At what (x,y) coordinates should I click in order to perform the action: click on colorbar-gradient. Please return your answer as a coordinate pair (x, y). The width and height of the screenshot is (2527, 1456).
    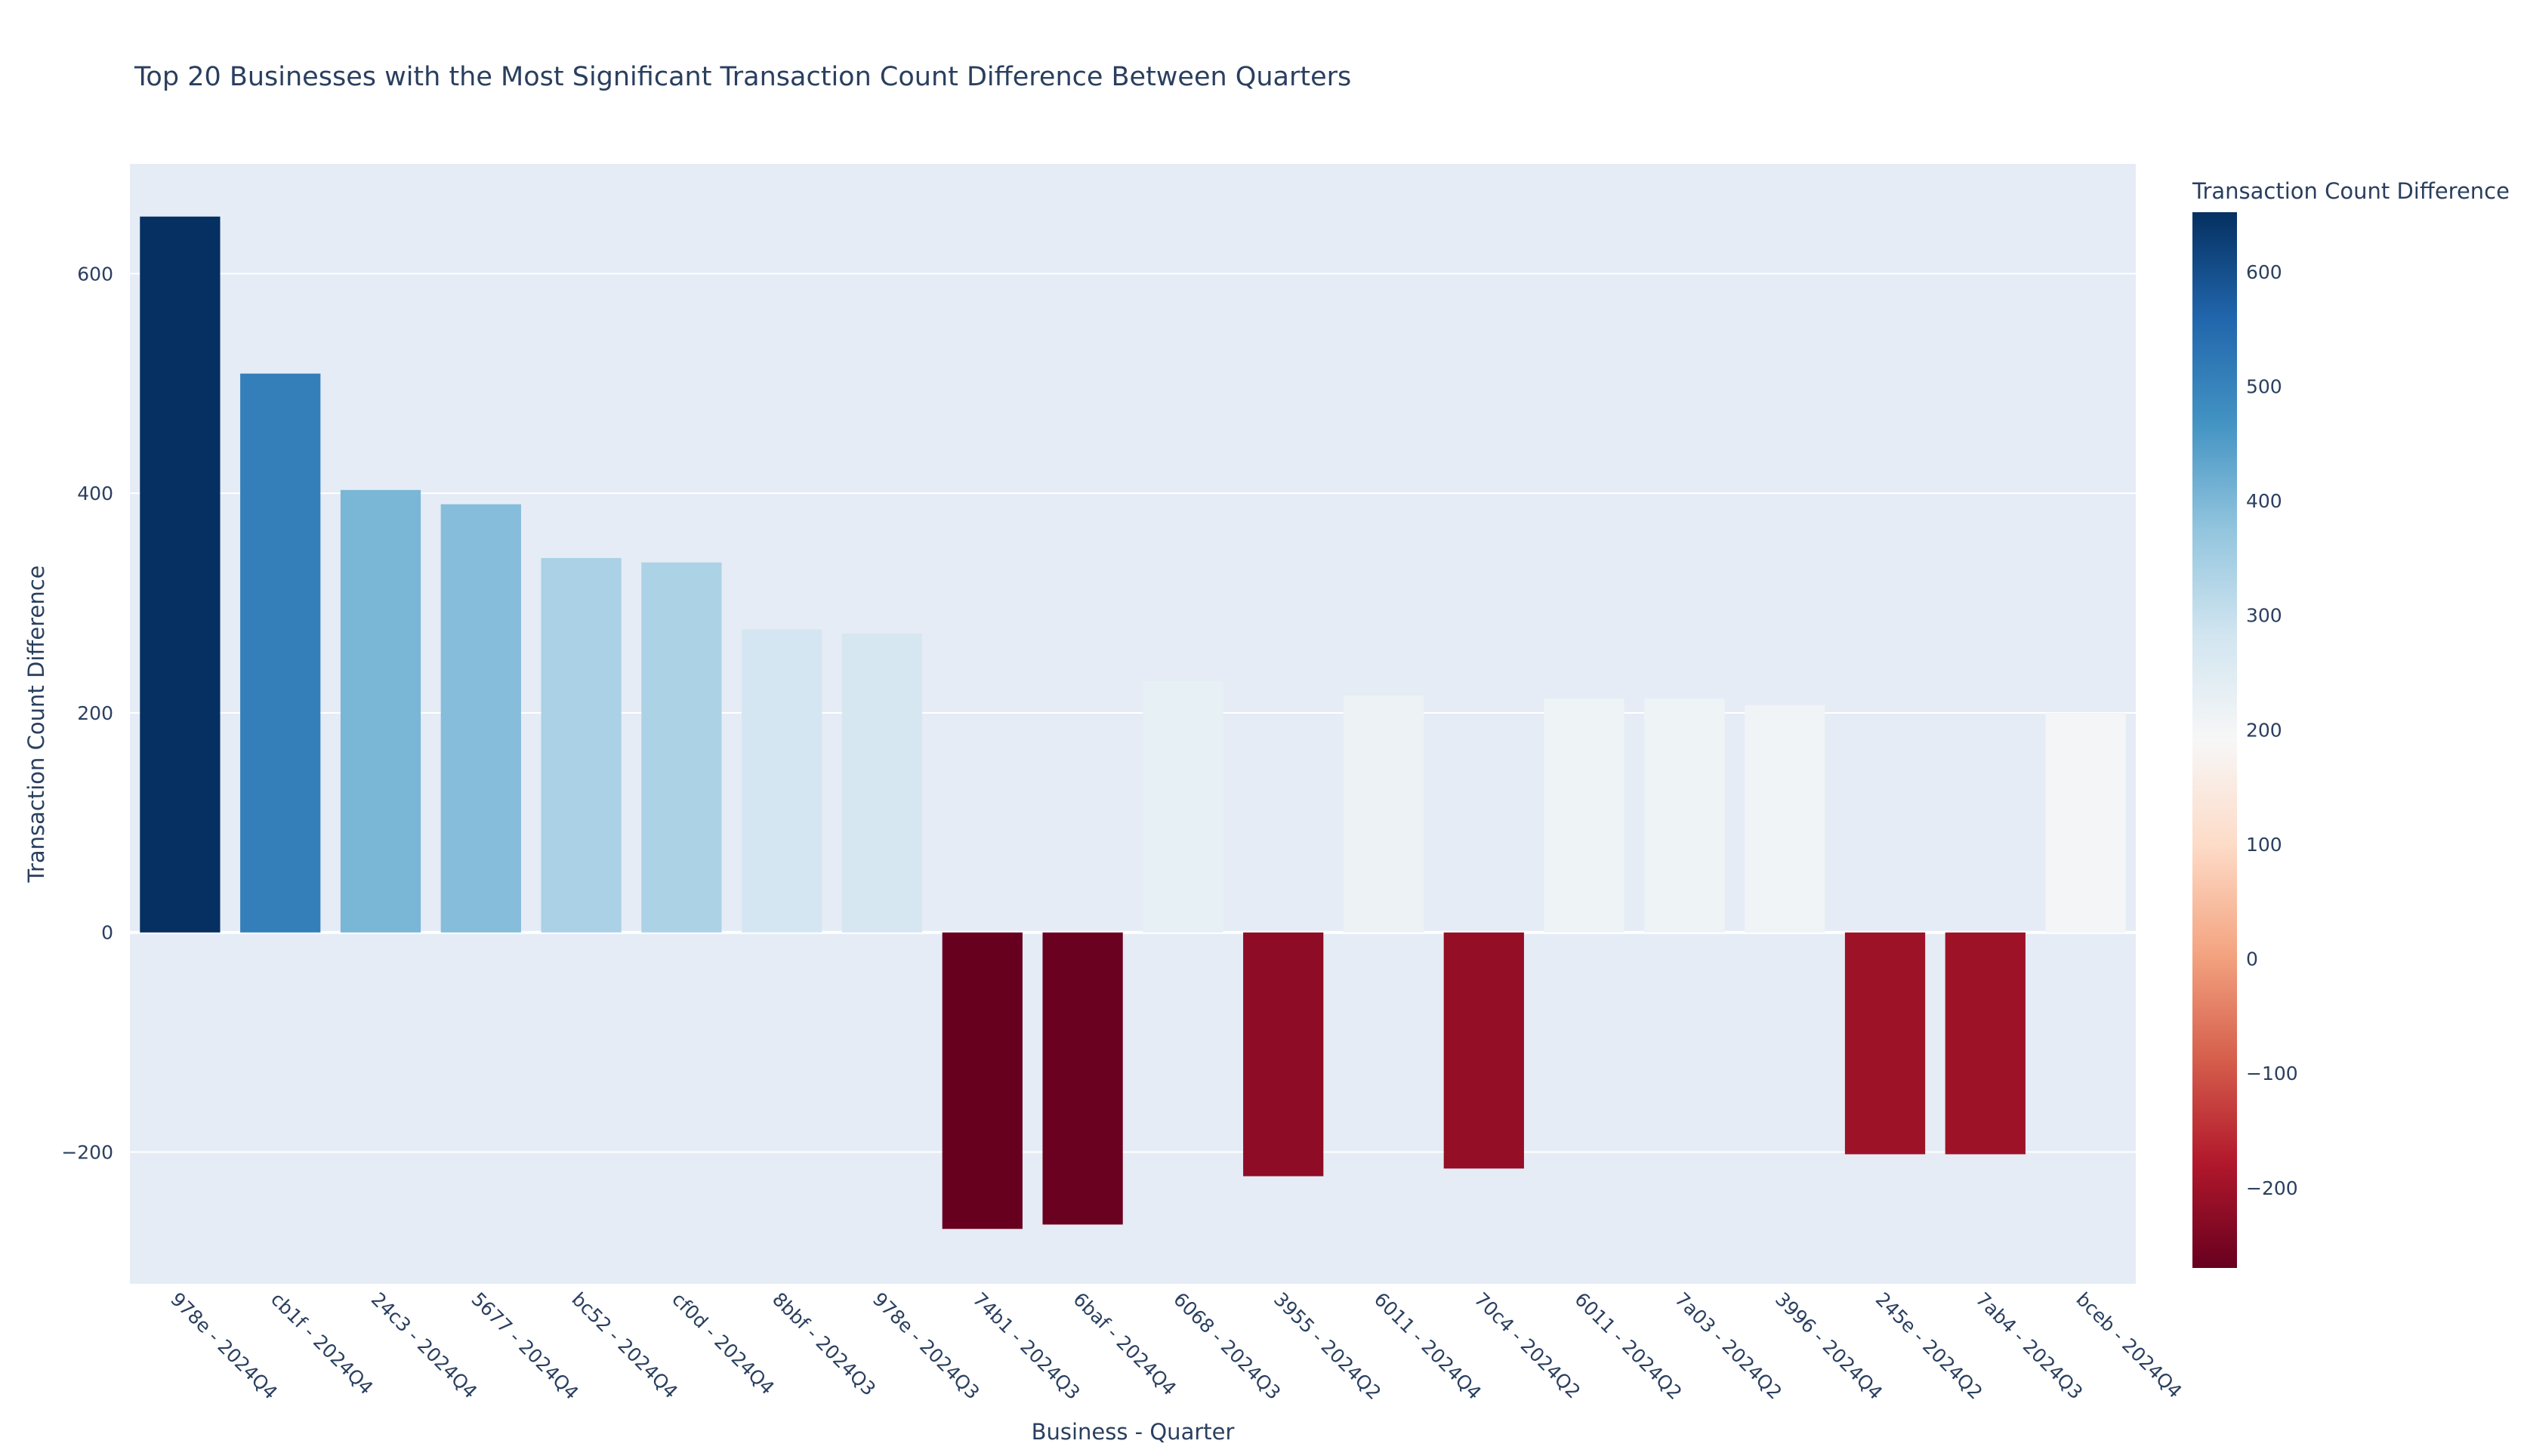
    Looking at the image, I should click on (2214, 740).